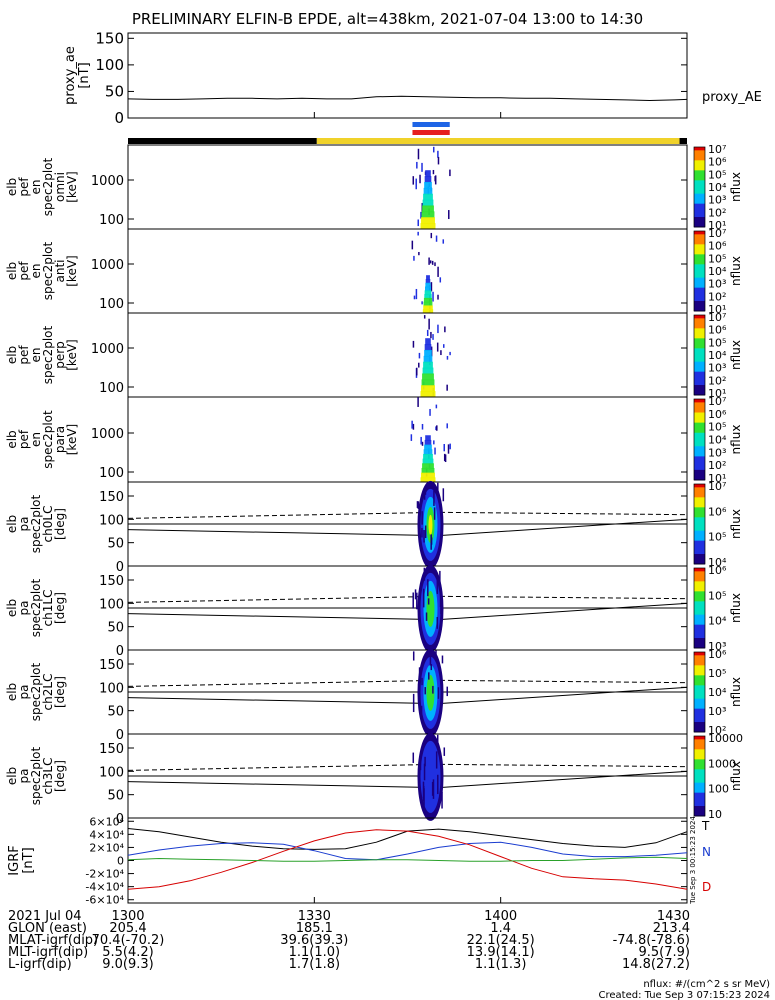 This screenshot has width=775, height=1000. I want to click on footer-row-label: L-igrf(dip), so click(40, 964).